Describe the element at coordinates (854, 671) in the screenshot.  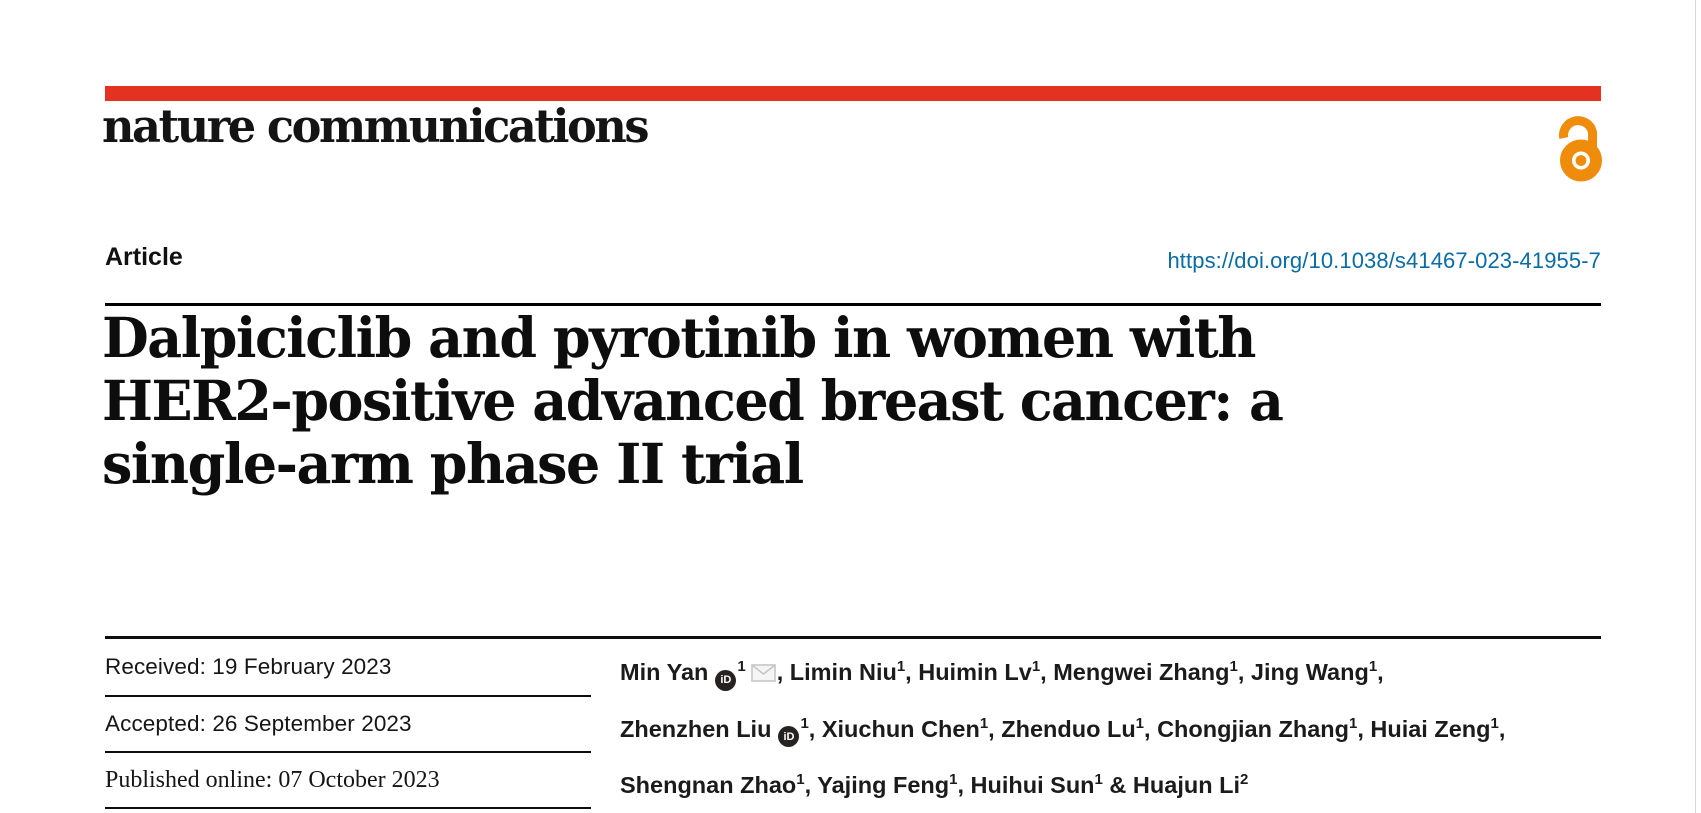
I see `author: Limin Niu1,` at that location.